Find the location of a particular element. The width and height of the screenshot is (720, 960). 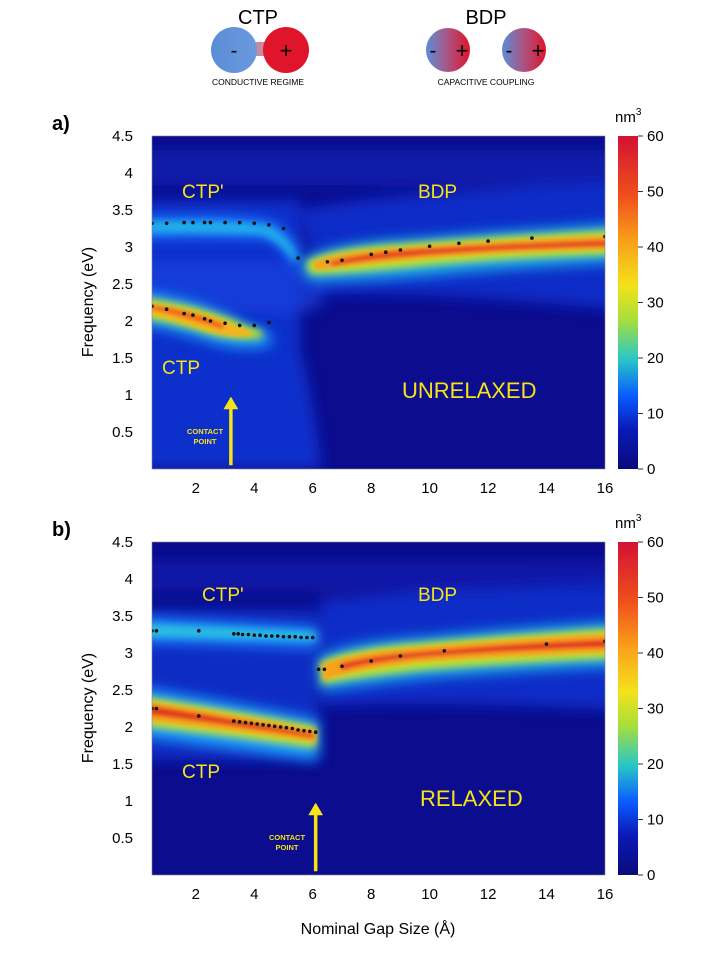

colorbar-gradient is located at coordinates (628, 708).